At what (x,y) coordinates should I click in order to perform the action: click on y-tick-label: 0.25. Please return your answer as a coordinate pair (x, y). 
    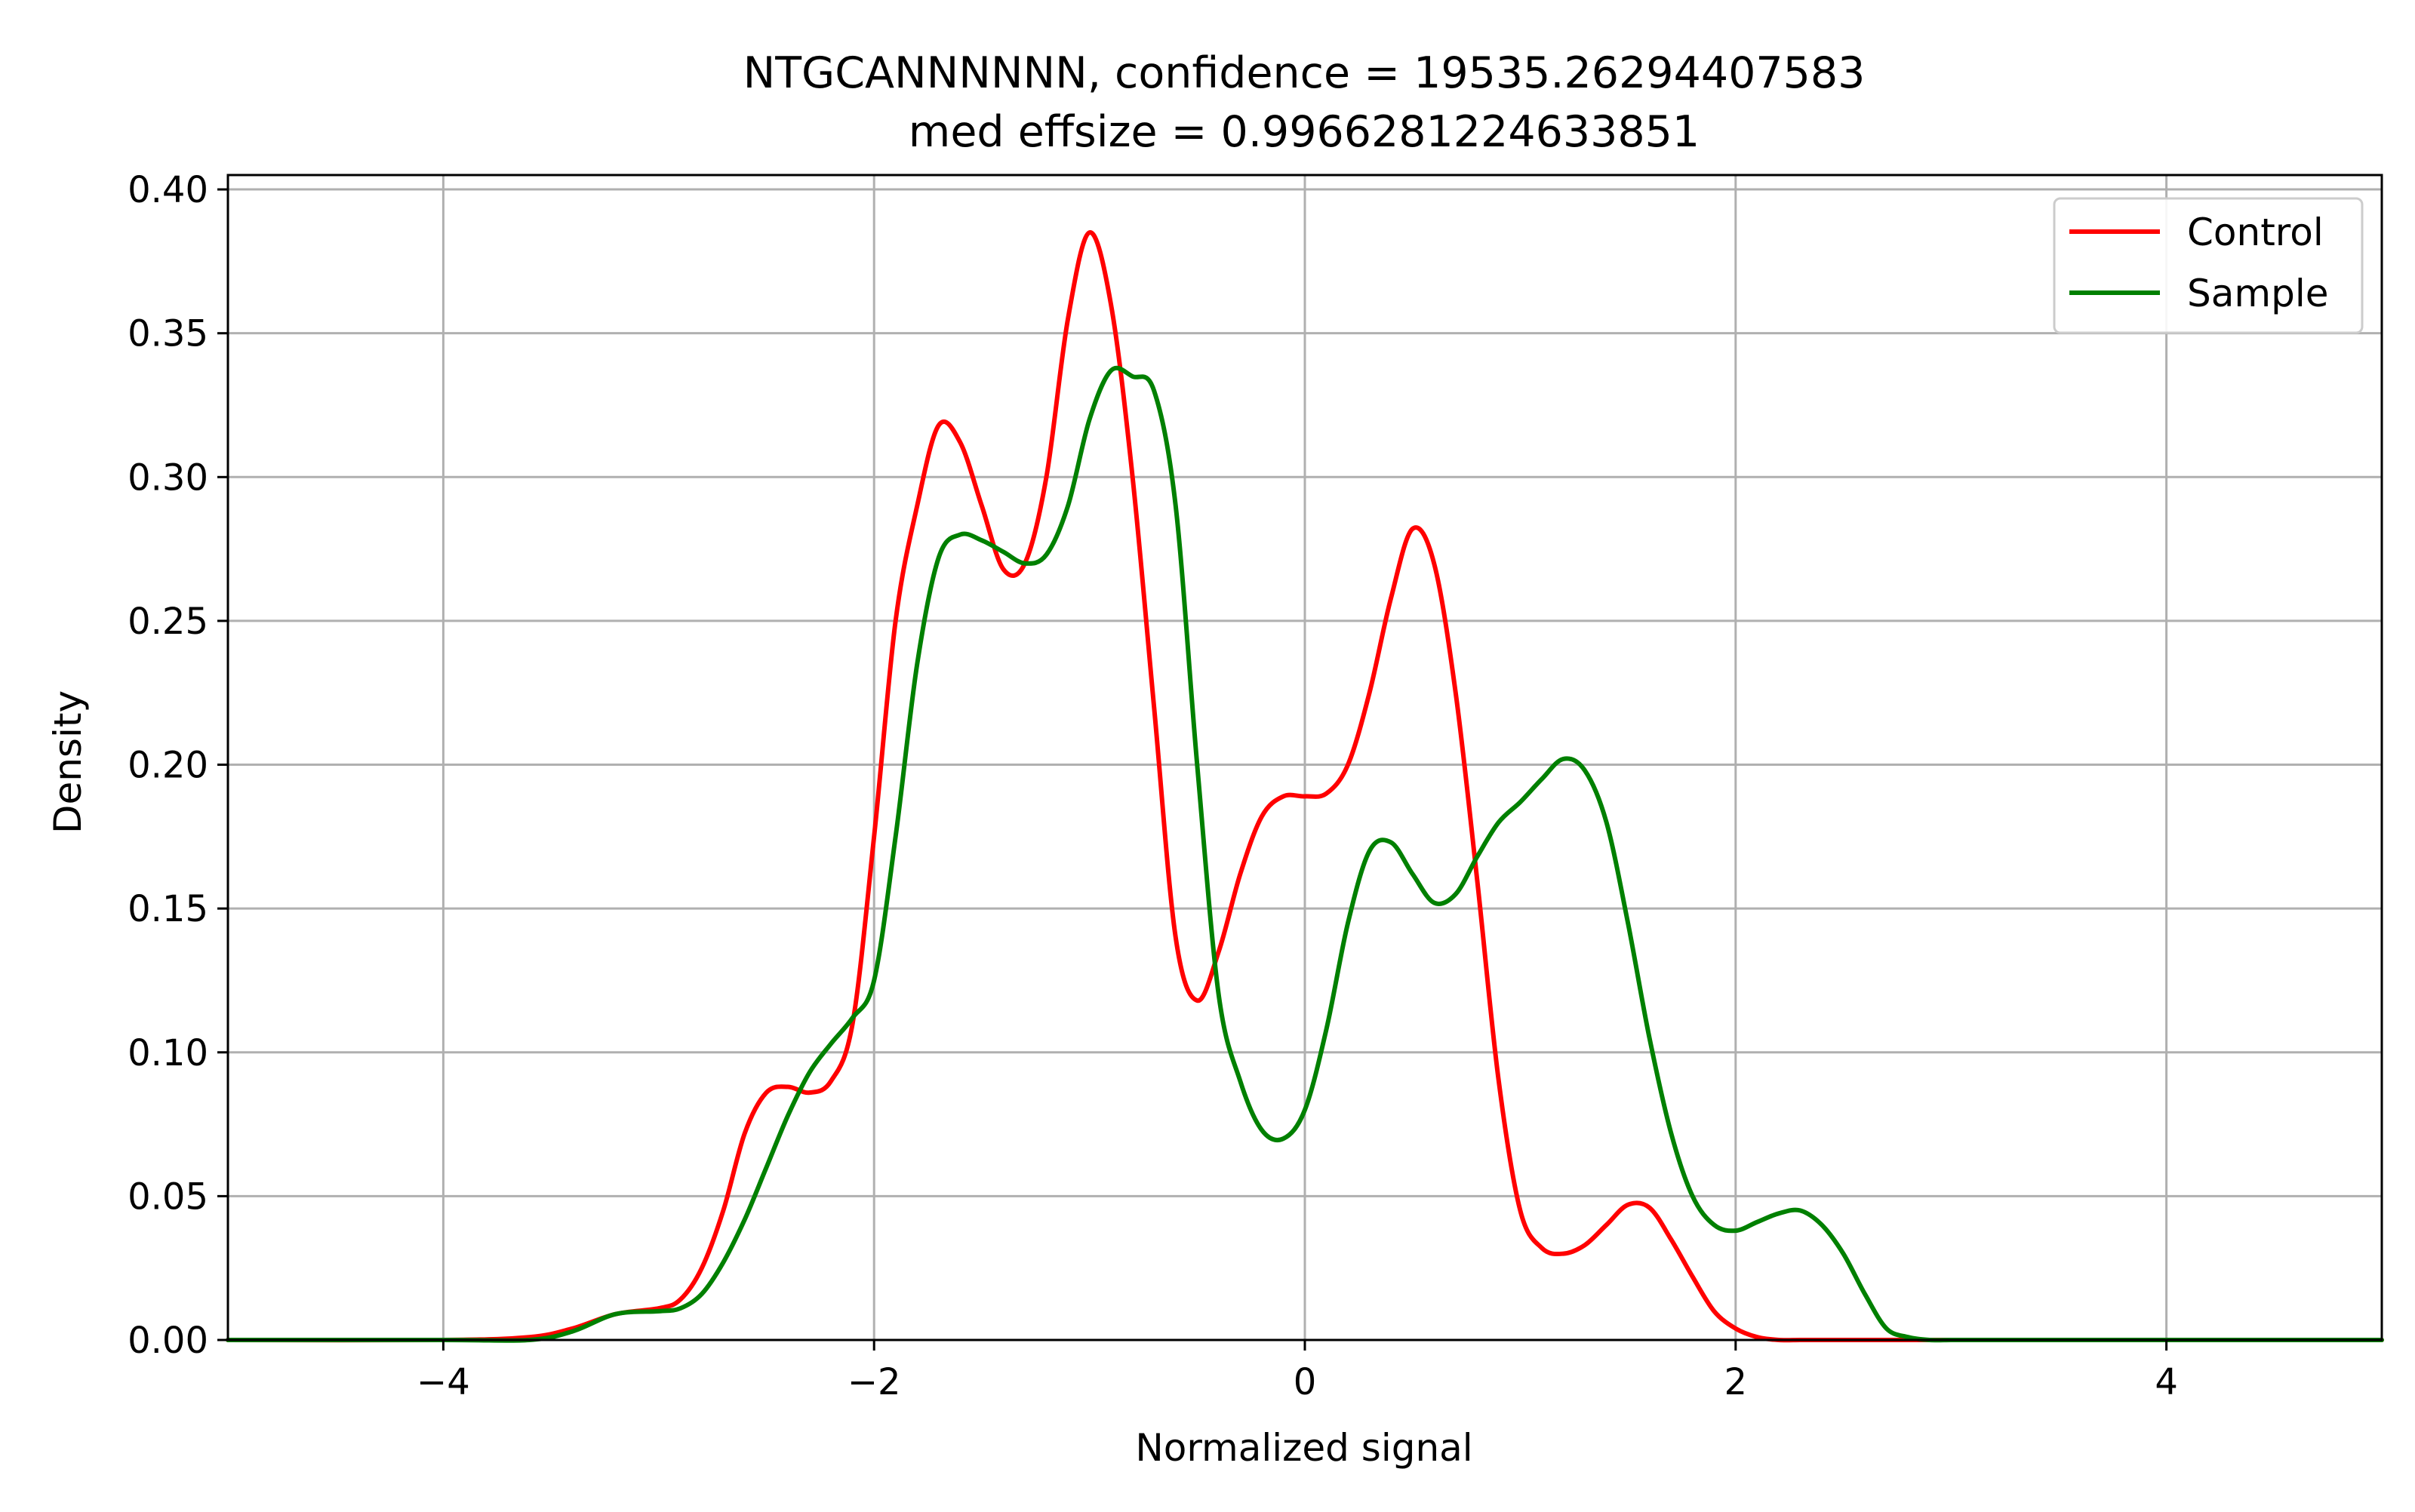
    Looking at the image, I should click on (168, 622).